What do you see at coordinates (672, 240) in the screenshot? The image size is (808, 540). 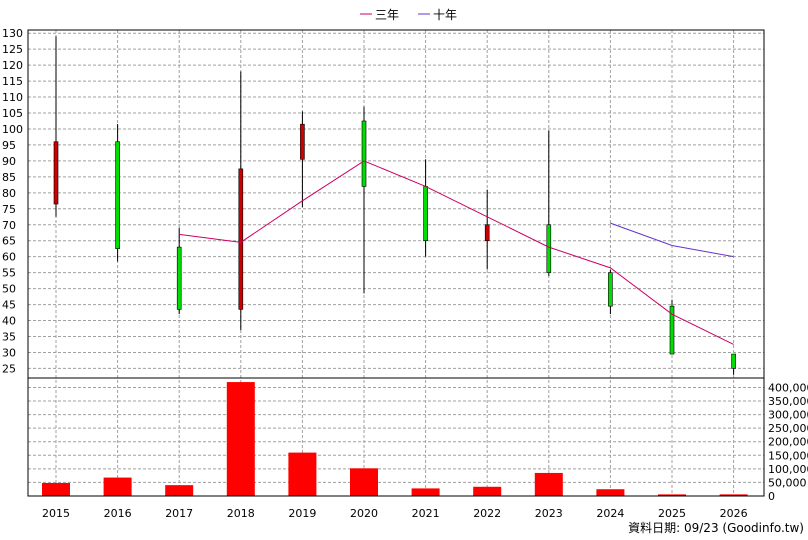 I see `average-line` at bounding box center [672, 240].